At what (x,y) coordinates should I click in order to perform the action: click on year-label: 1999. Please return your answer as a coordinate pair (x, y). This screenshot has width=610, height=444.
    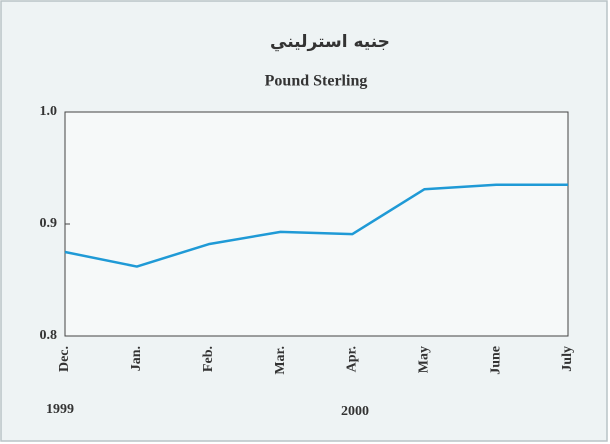
    Looking at the image, I should click on (60, 409).